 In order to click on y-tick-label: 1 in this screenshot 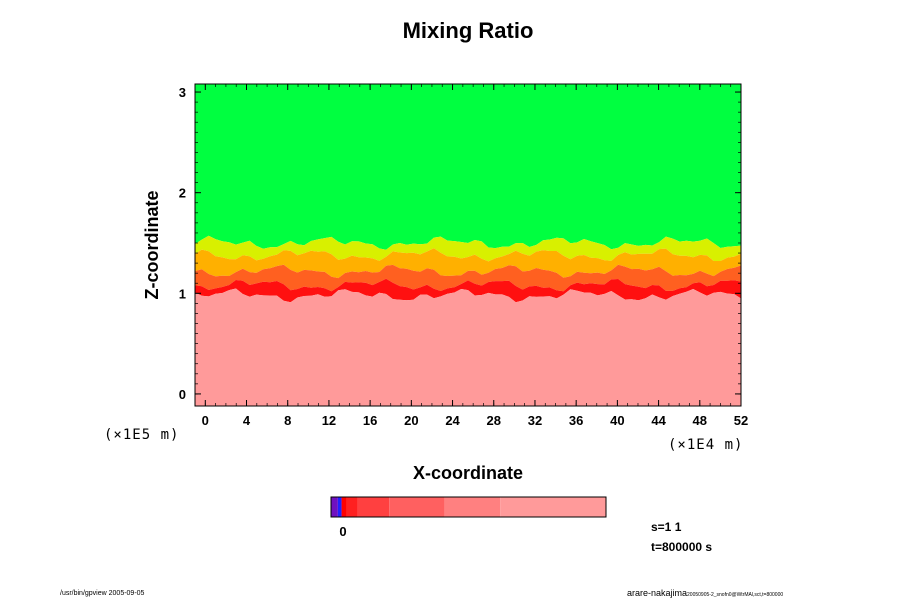, I will do `click(182, 293)`.